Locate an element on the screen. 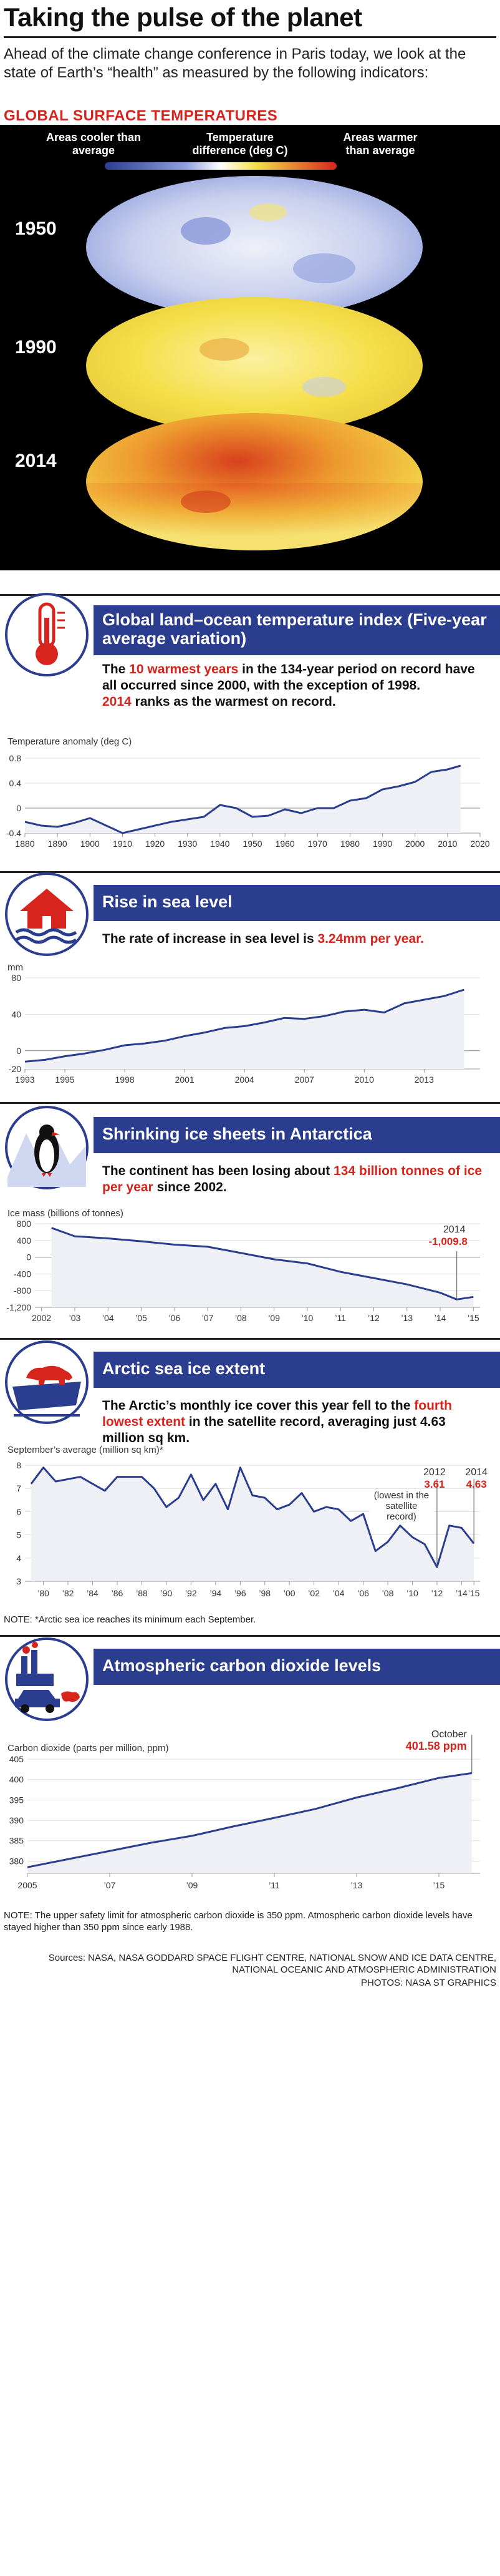 This screenshot has height=2576, width=500. x-tick-label: ’84 is located at coordinates (93, 1593).